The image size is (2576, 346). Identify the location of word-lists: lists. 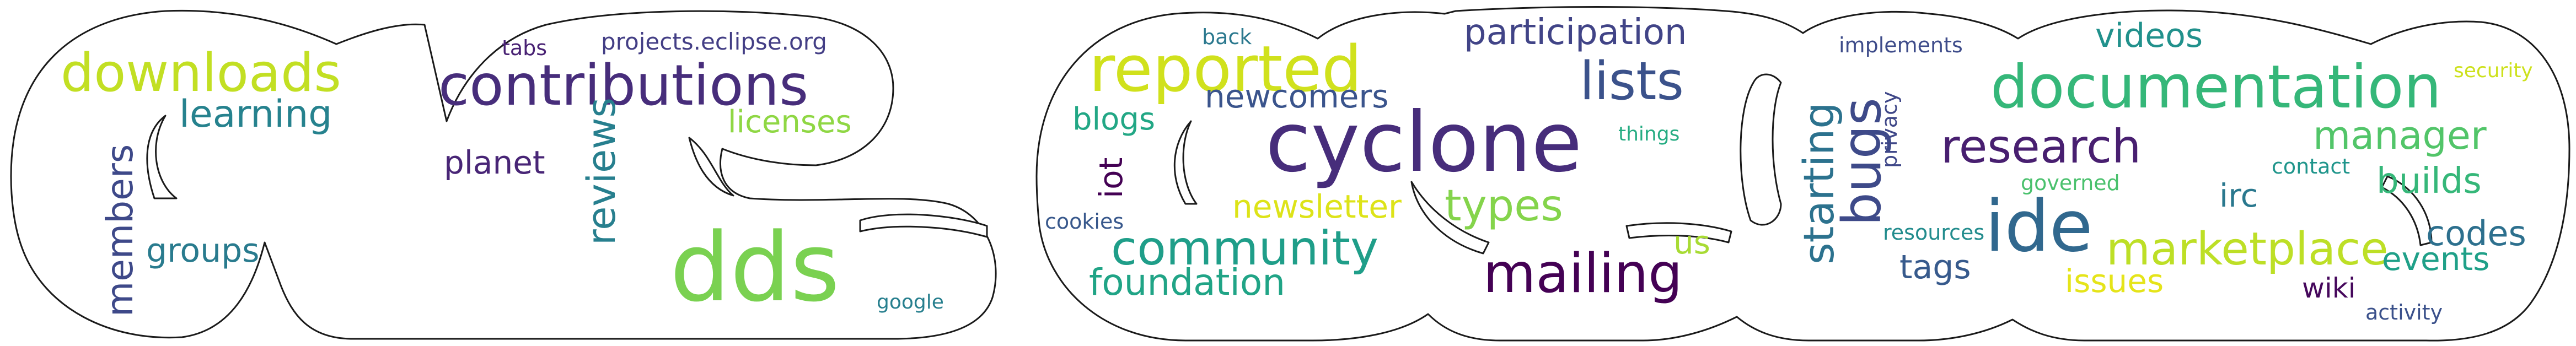
(1632, 81).